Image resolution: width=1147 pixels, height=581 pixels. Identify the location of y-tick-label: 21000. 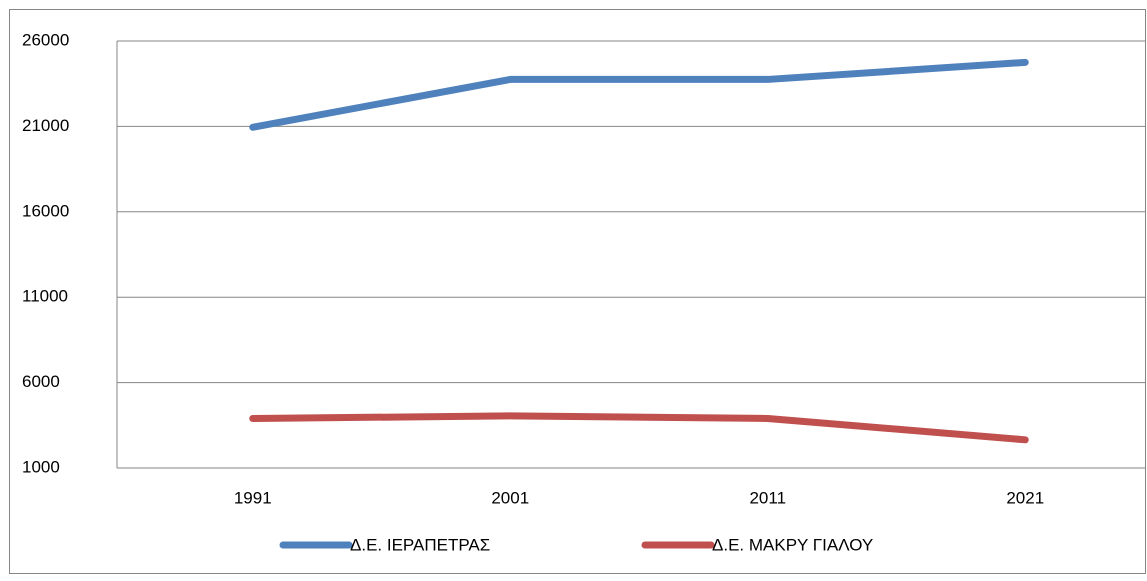
(45, 125).